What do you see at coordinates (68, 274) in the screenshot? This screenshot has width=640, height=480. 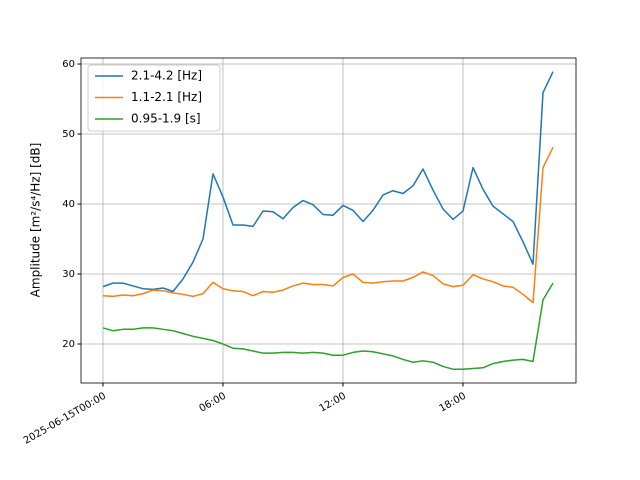 I see `y-tick-label: 30` at bounding box center [68, 274].